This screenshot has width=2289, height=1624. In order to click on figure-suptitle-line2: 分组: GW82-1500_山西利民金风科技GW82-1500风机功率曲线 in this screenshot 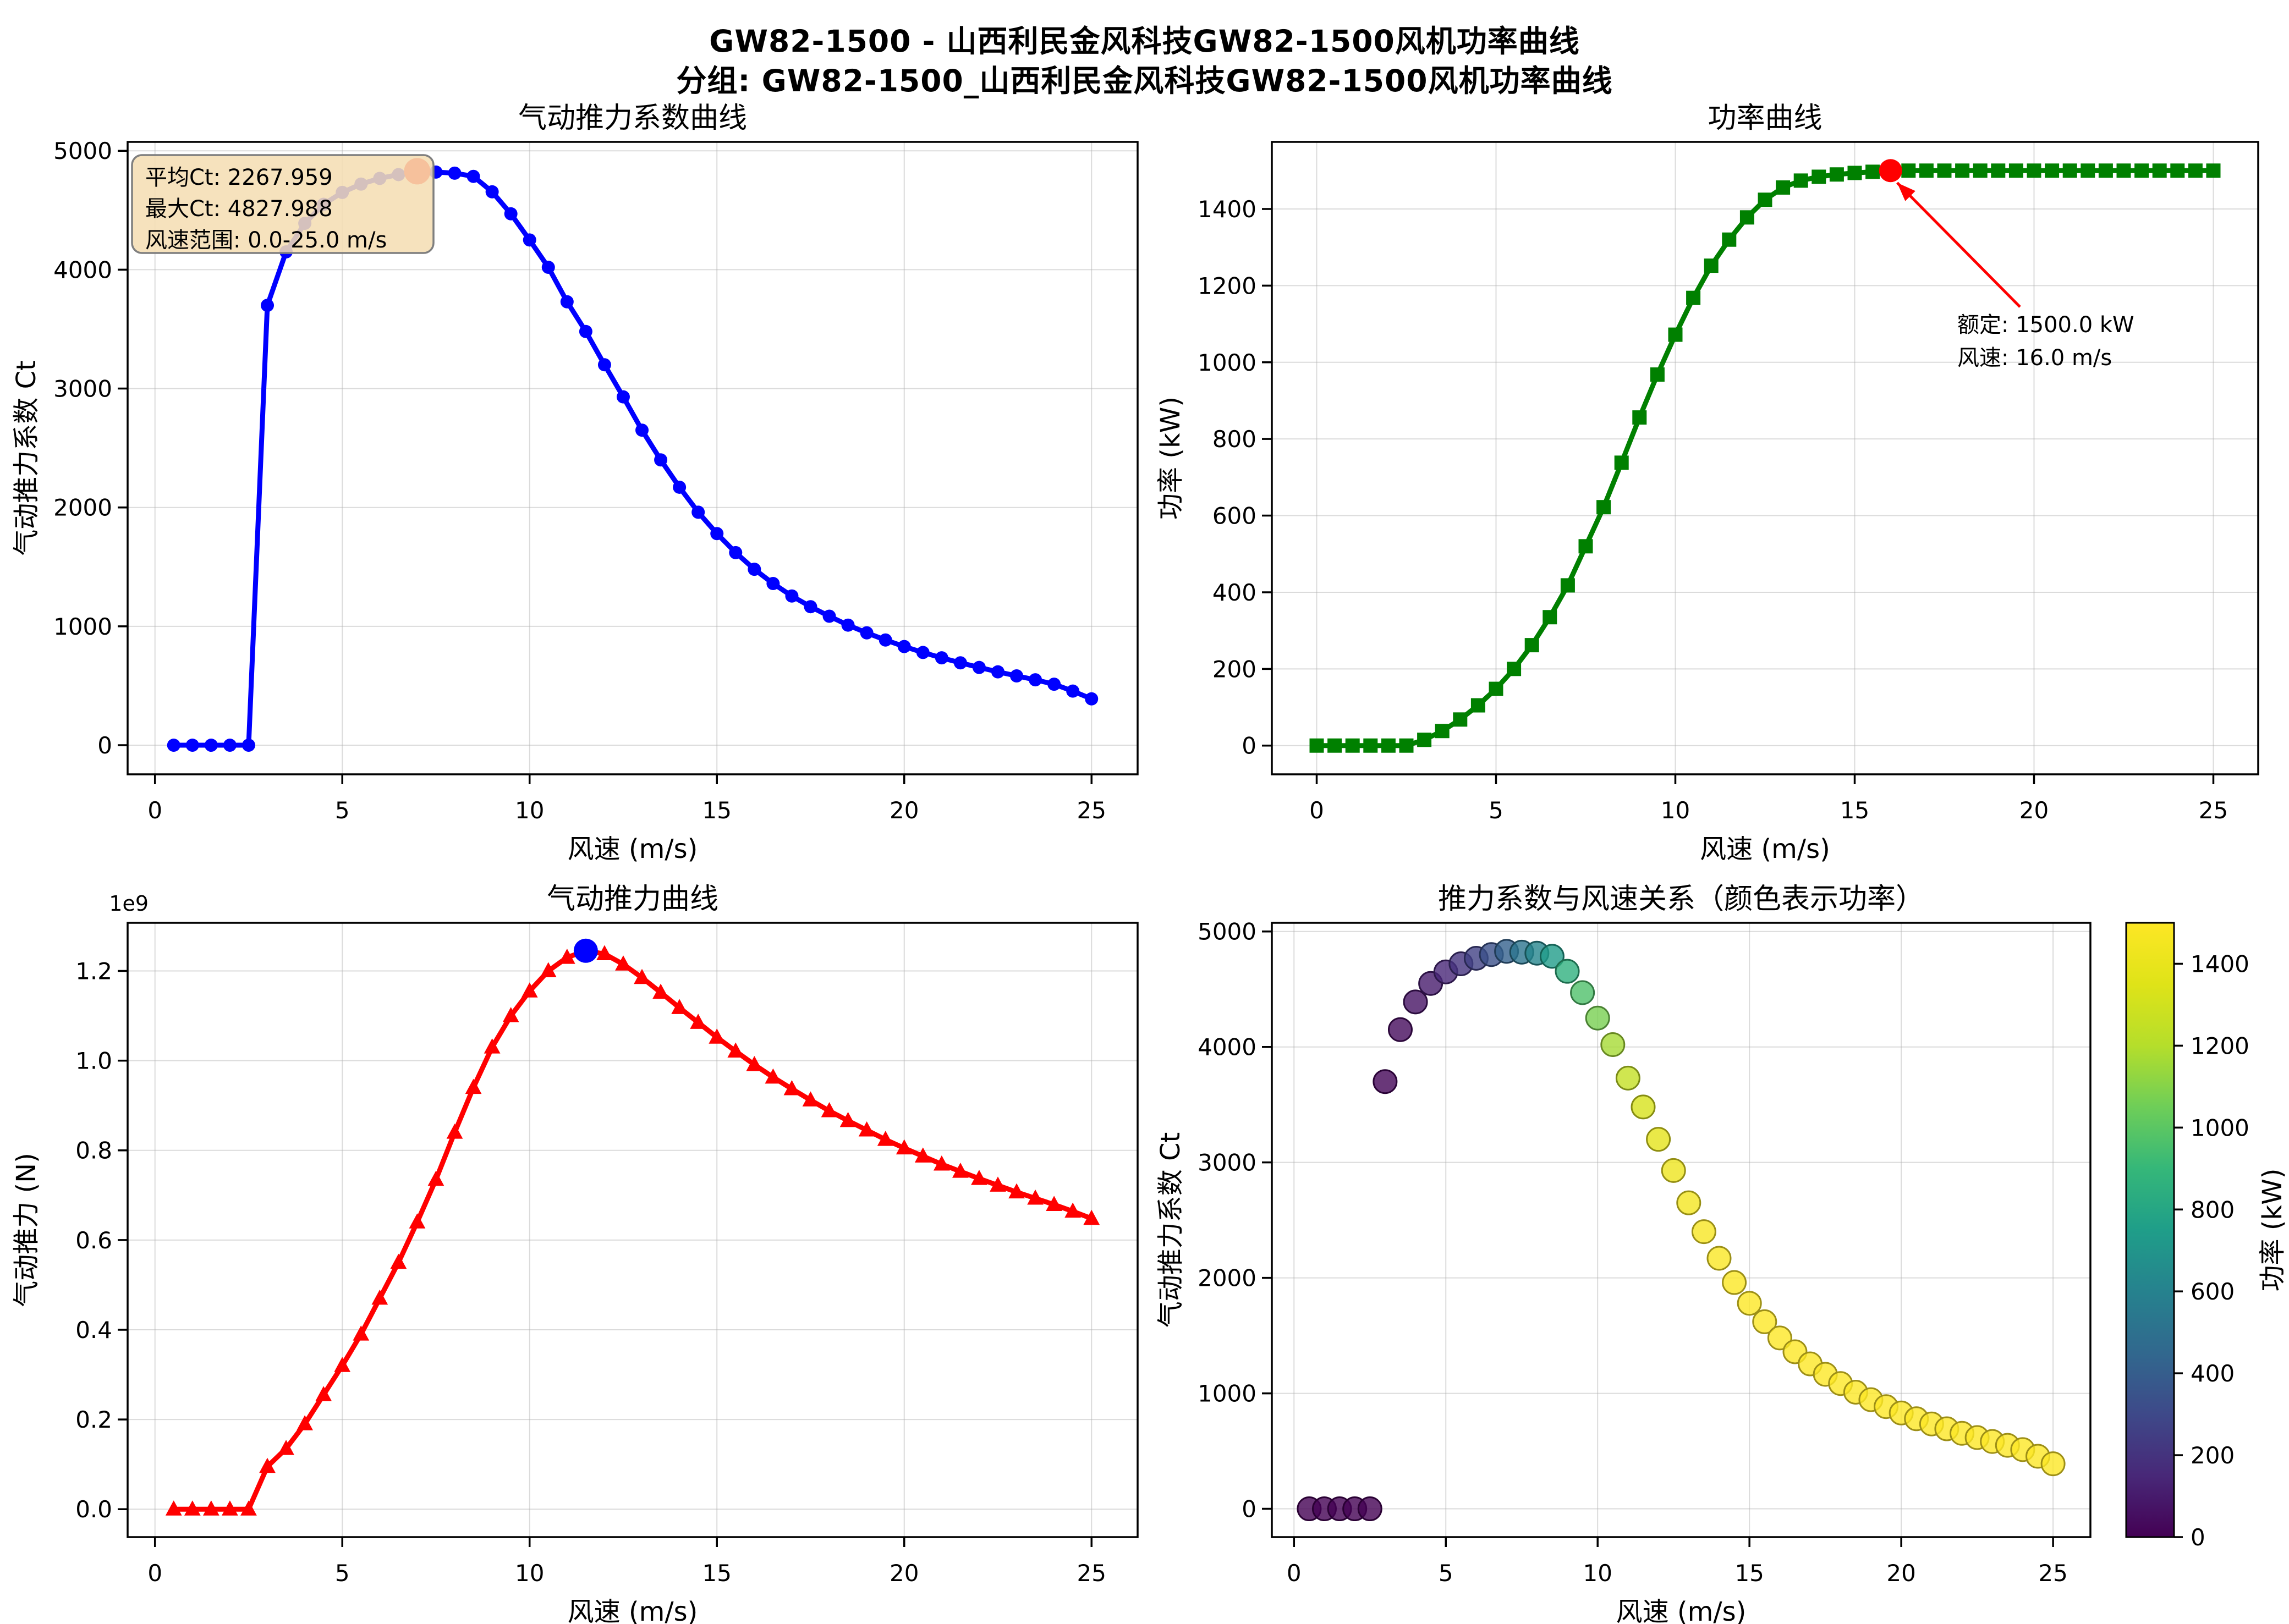, I will do `click(1144, 80)`.